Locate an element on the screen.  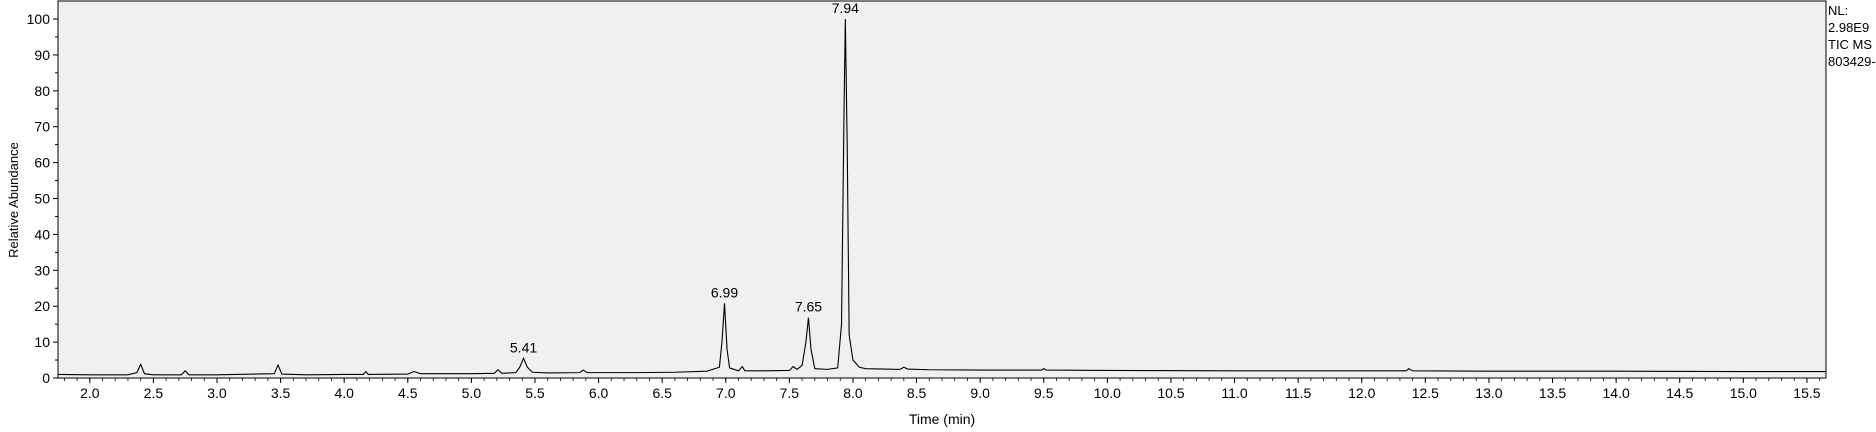
x-tick-label: 5.5 is located at coordinates (535, 393).